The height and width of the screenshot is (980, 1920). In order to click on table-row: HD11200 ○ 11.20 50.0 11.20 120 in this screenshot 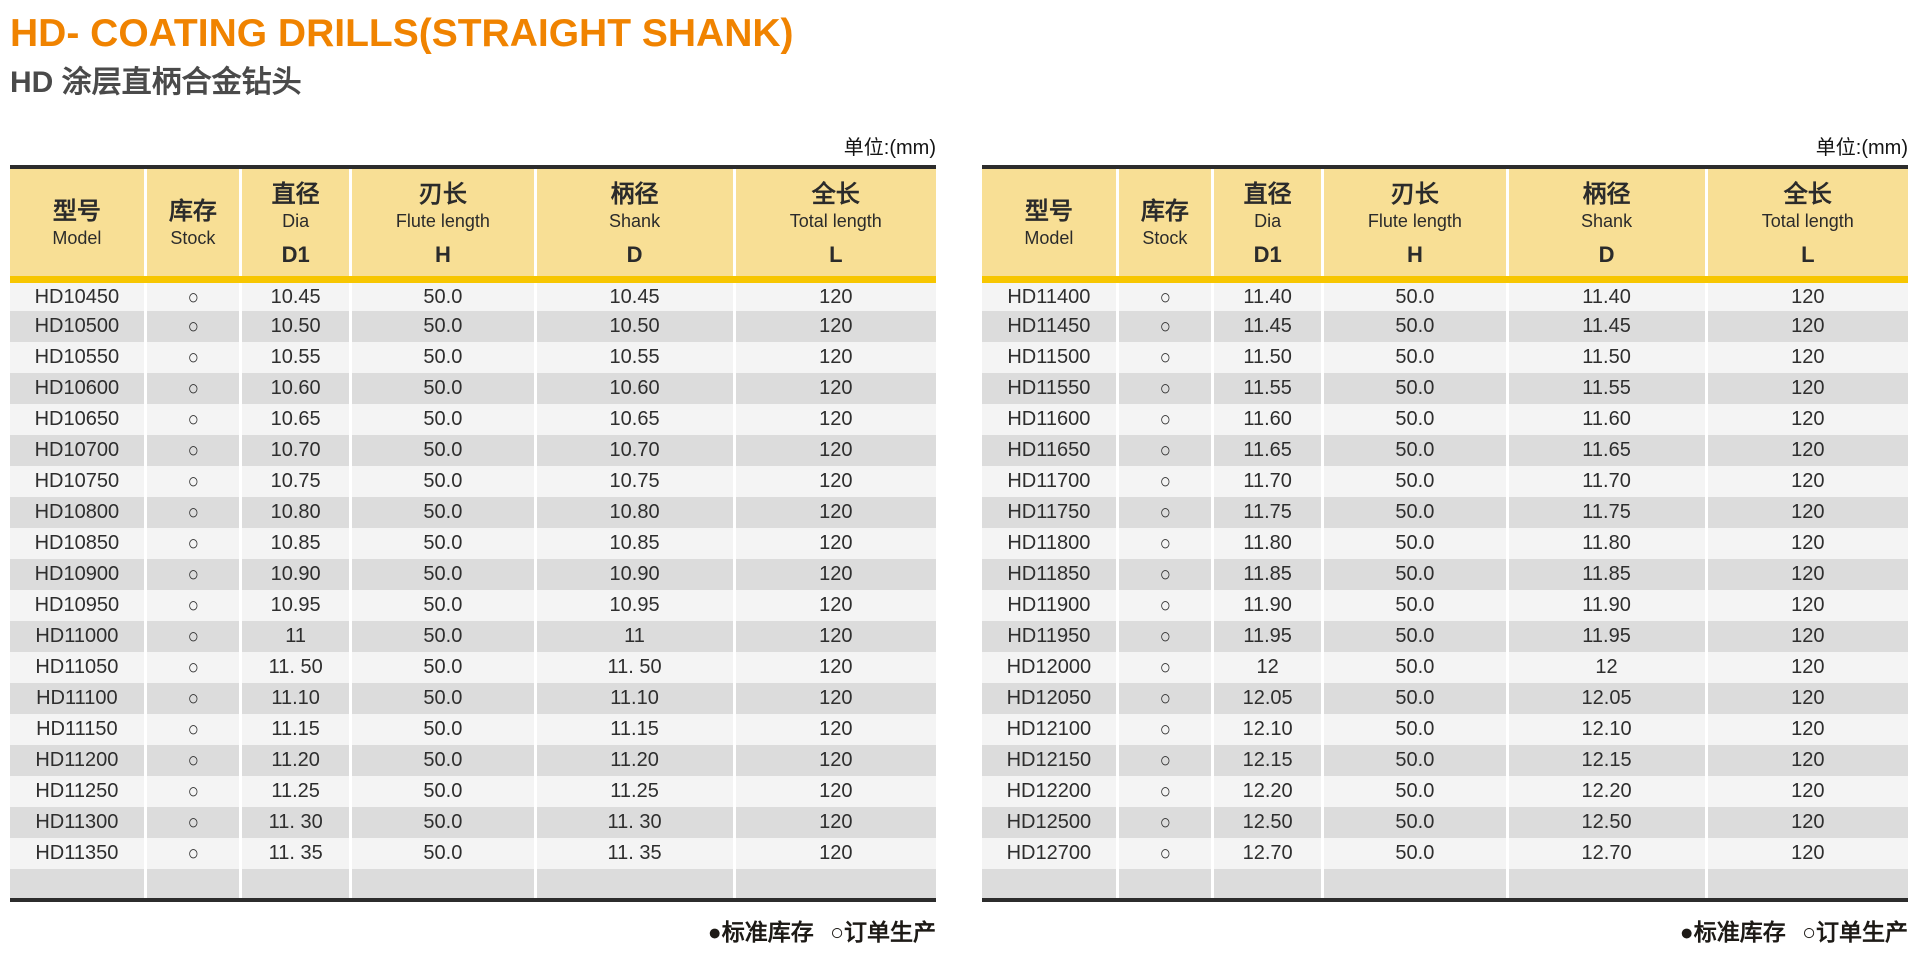, I will do `click(473, 760)`.